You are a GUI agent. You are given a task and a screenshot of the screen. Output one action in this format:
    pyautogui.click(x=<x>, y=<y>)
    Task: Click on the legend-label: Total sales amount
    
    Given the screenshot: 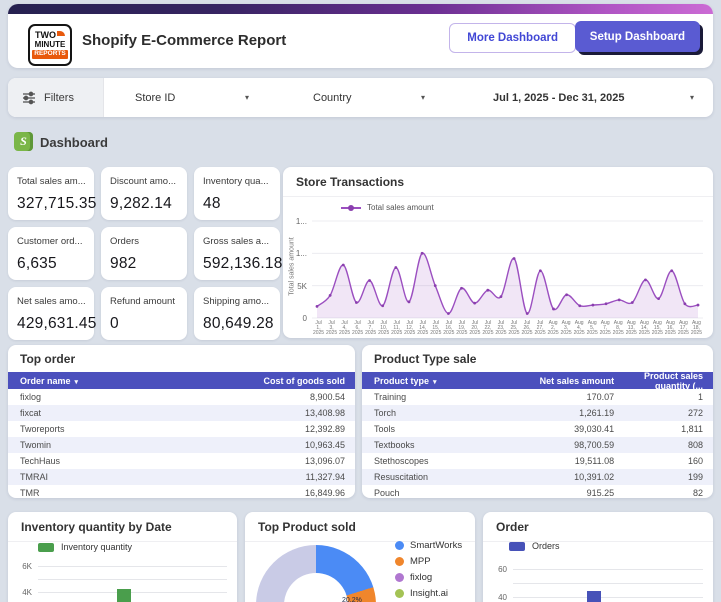 What is the action you would take?
    pyautogui.click(x=400, y=207)
    